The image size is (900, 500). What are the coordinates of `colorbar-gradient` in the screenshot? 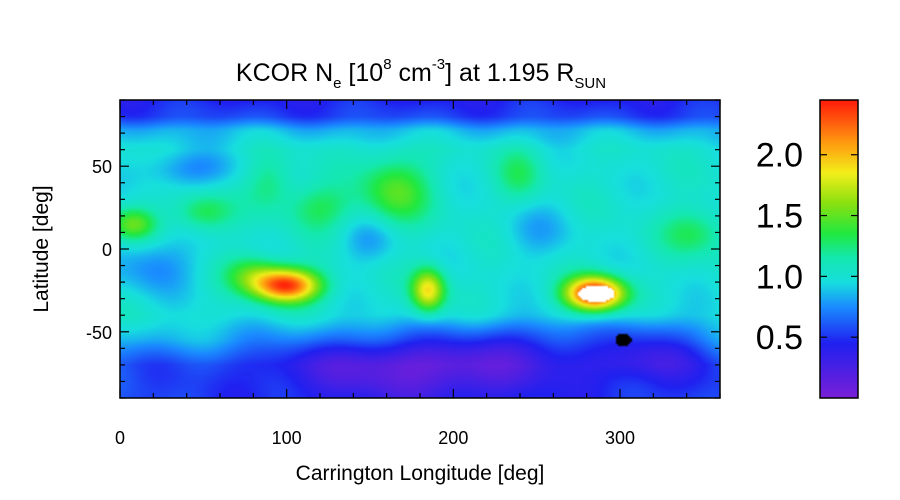 It's located at (839, 249).